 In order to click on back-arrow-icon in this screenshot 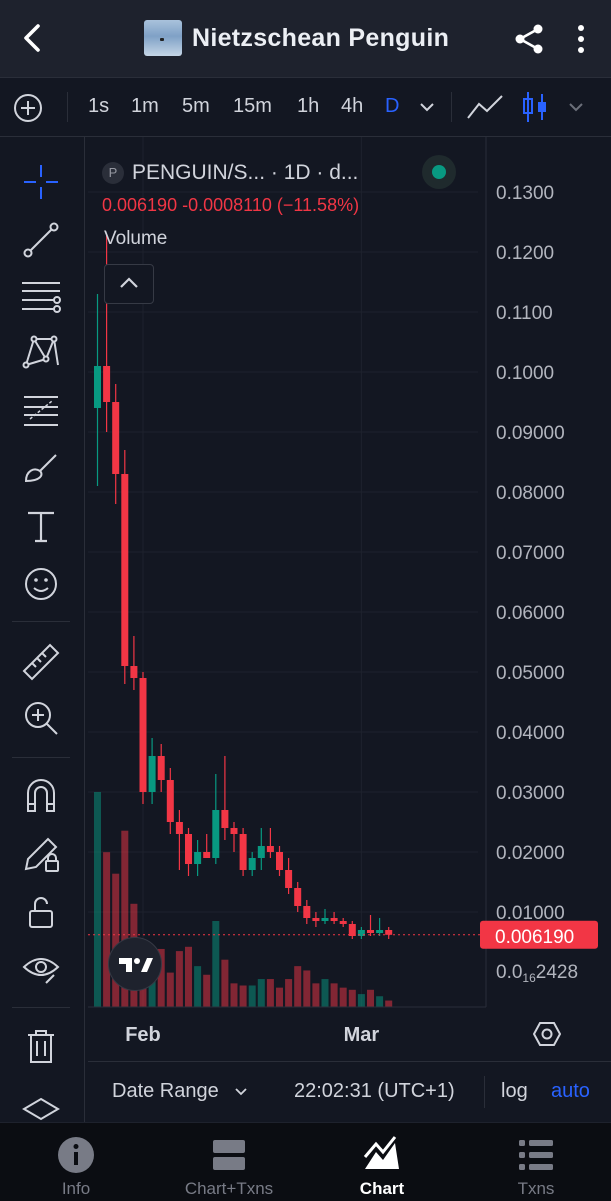, I will do `click(32, 38)`.